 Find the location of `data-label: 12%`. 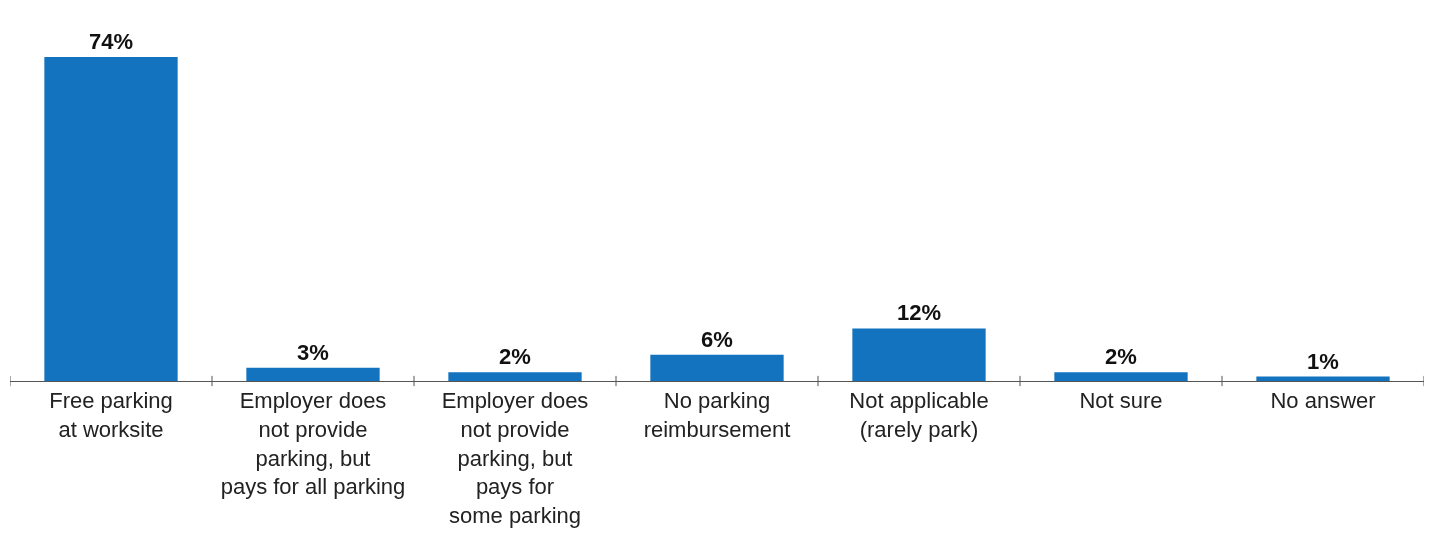

data-label: 12% is located at coordinates (919, 313).